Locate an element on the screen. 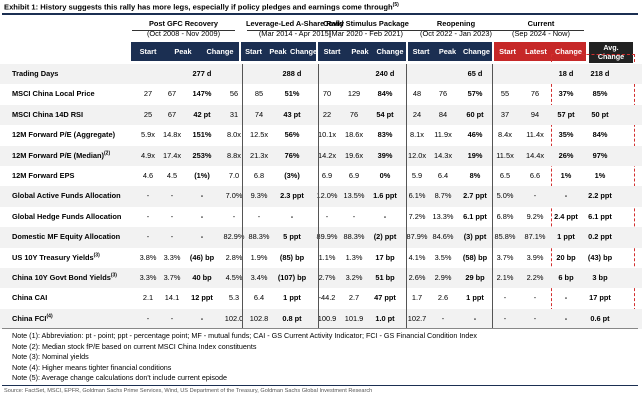 The width and height of the screenshot is (642, 402). table-cell: 6.4 is located at coordinates (259, 298).